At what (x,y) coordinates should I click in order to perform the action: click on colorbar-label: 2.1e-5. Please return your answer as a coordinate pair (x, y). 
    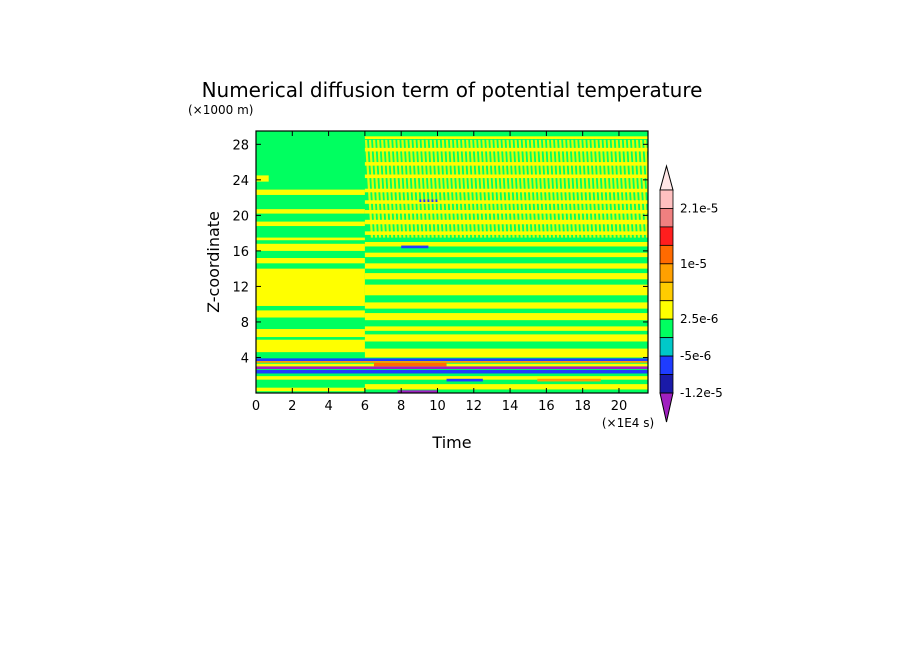
    Looking at the image, I should click on (699, 208).